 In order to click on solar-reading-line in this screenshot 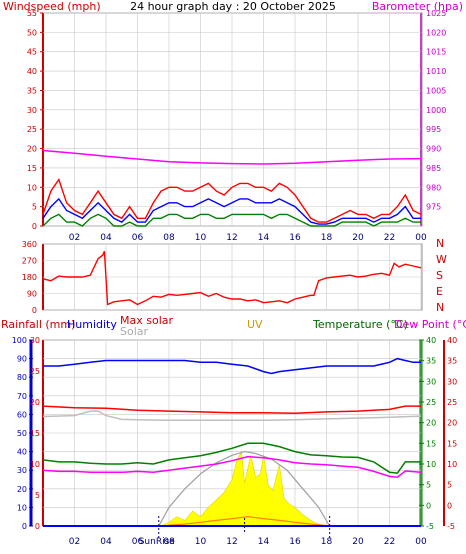, I will do `click(232, 415)`.